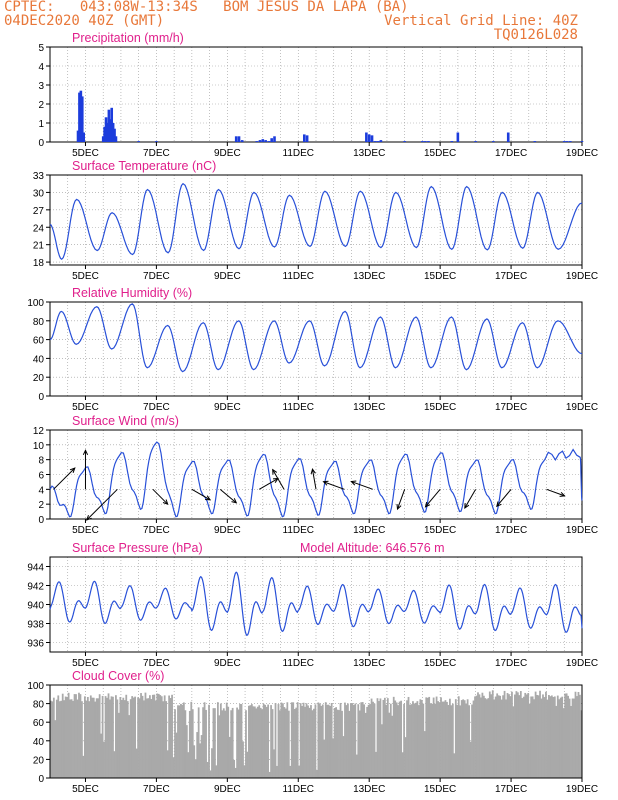  What do you see at coordinates (39, 378) in the screenshot?
I see `y-tick-label: 20` at bounding box center [39, 378].